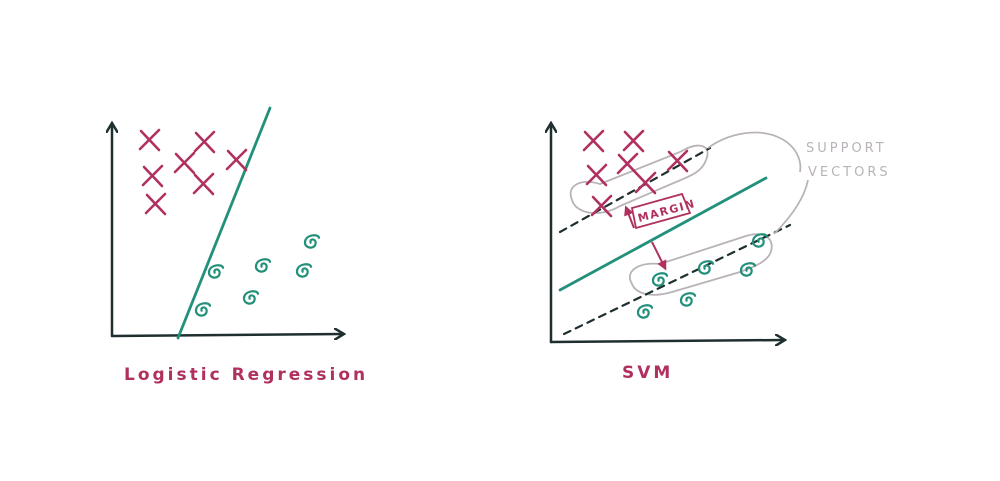  I want to click on lower-margin-line, so click(677, 279).